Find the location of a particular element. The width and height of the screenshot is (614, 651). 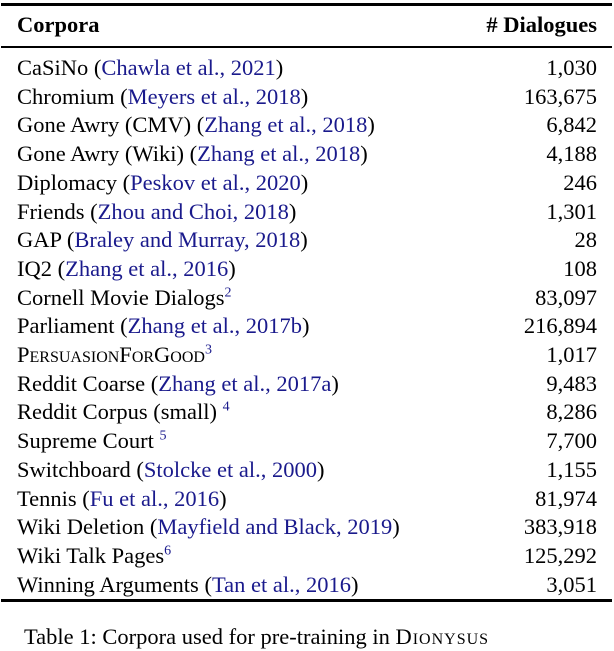

corpus-cell: Reddit Corpus (small) 4 is located at coordinates (123, 412).